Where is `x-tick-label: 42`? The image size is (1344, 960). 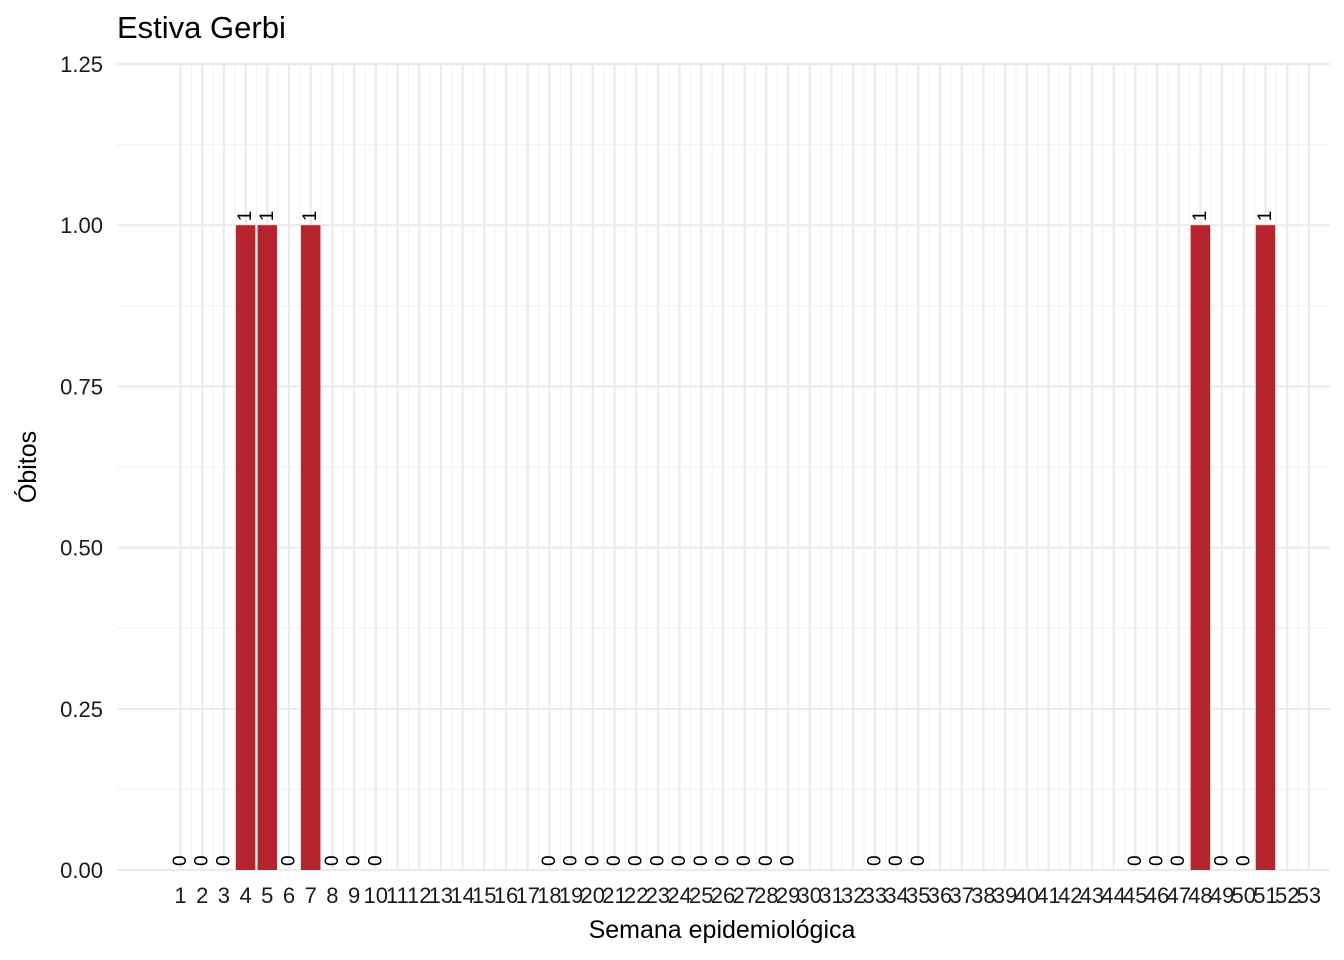
x-tick-label: 42 is located at coordinates (1070, 895).